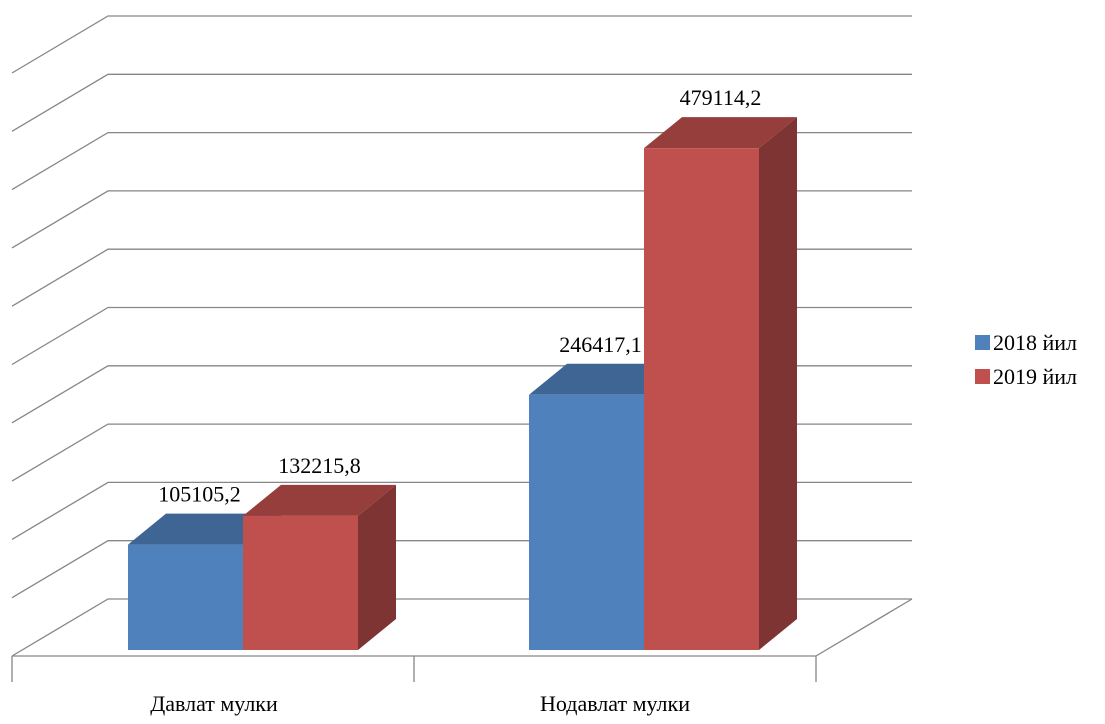  Describe the element at coordinates (615, 703) in the screenshot. I see `category-label: Нодавлат мулки` at that location.